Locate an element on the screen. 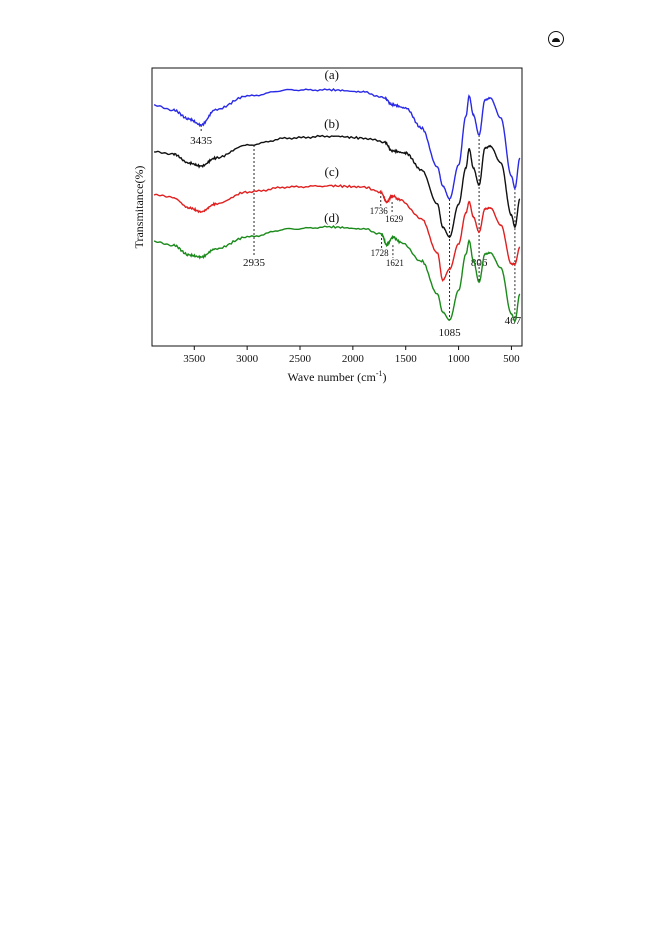  x-tick-label: 2500 is located at coordinates (300, 359).